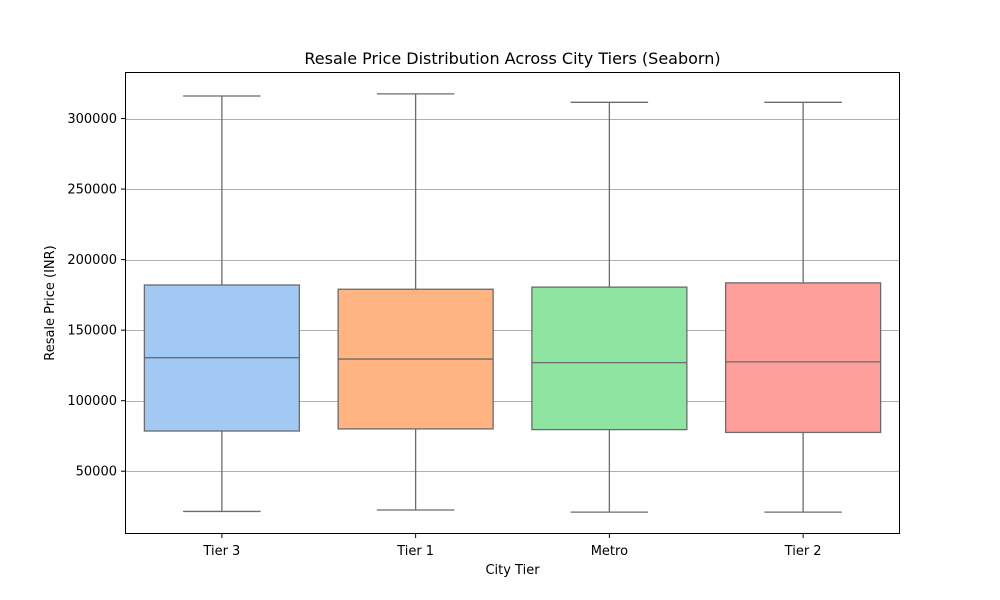 Image resolution: width=1000 pixels, height=600 pixels. What do you see at coordinates (415, 551) in the screenshot?
I see `x-tick-label: Tier 1` at bounding box center [415, 551].